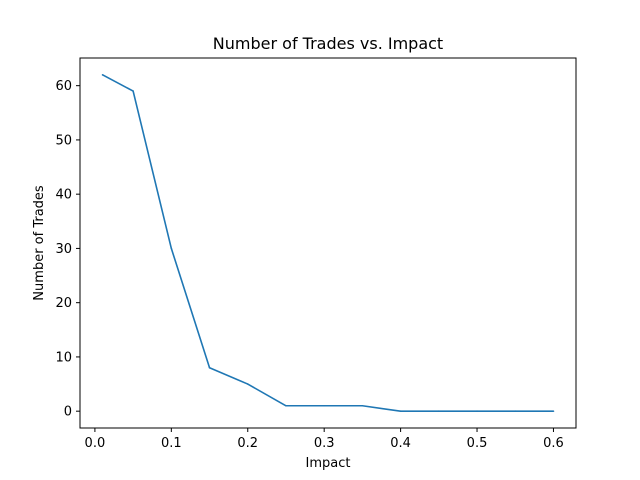 Image resolution: width=640 pixels, height=480 pixels. I want to click on x-tick-label: 0.0, so click(95, 443).